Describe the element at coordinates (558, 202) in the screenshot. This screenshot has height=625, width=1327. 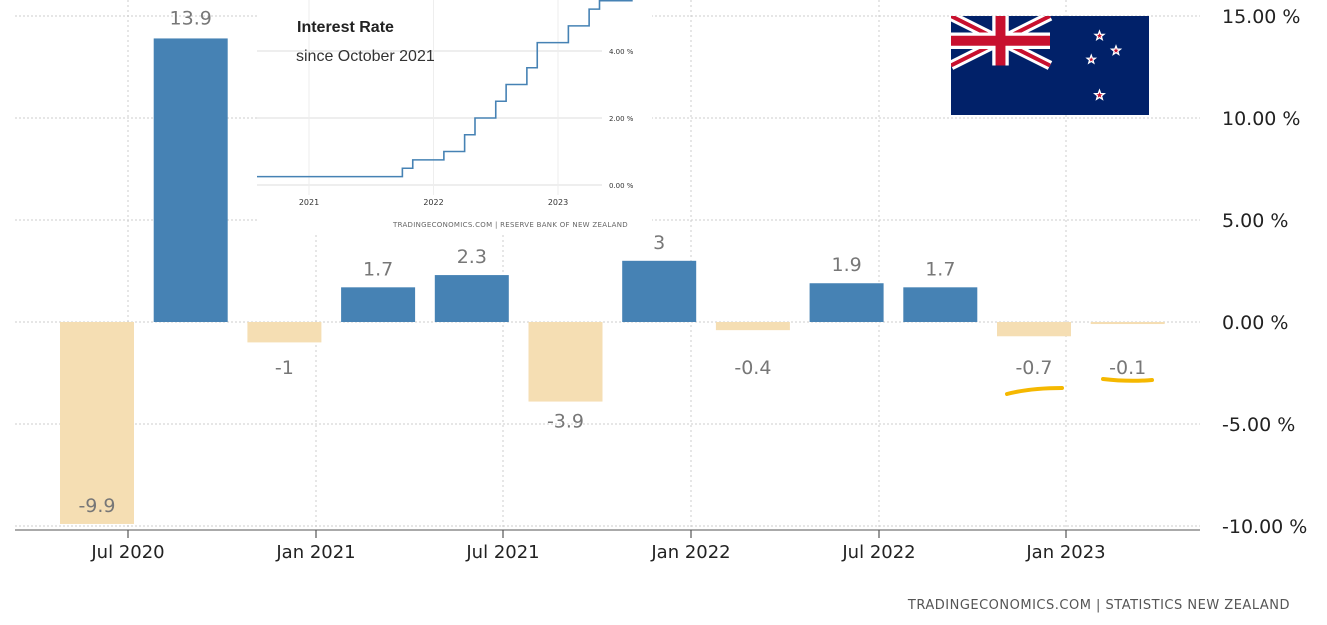
I see `inset-x-tick-label: 2023` at that location.